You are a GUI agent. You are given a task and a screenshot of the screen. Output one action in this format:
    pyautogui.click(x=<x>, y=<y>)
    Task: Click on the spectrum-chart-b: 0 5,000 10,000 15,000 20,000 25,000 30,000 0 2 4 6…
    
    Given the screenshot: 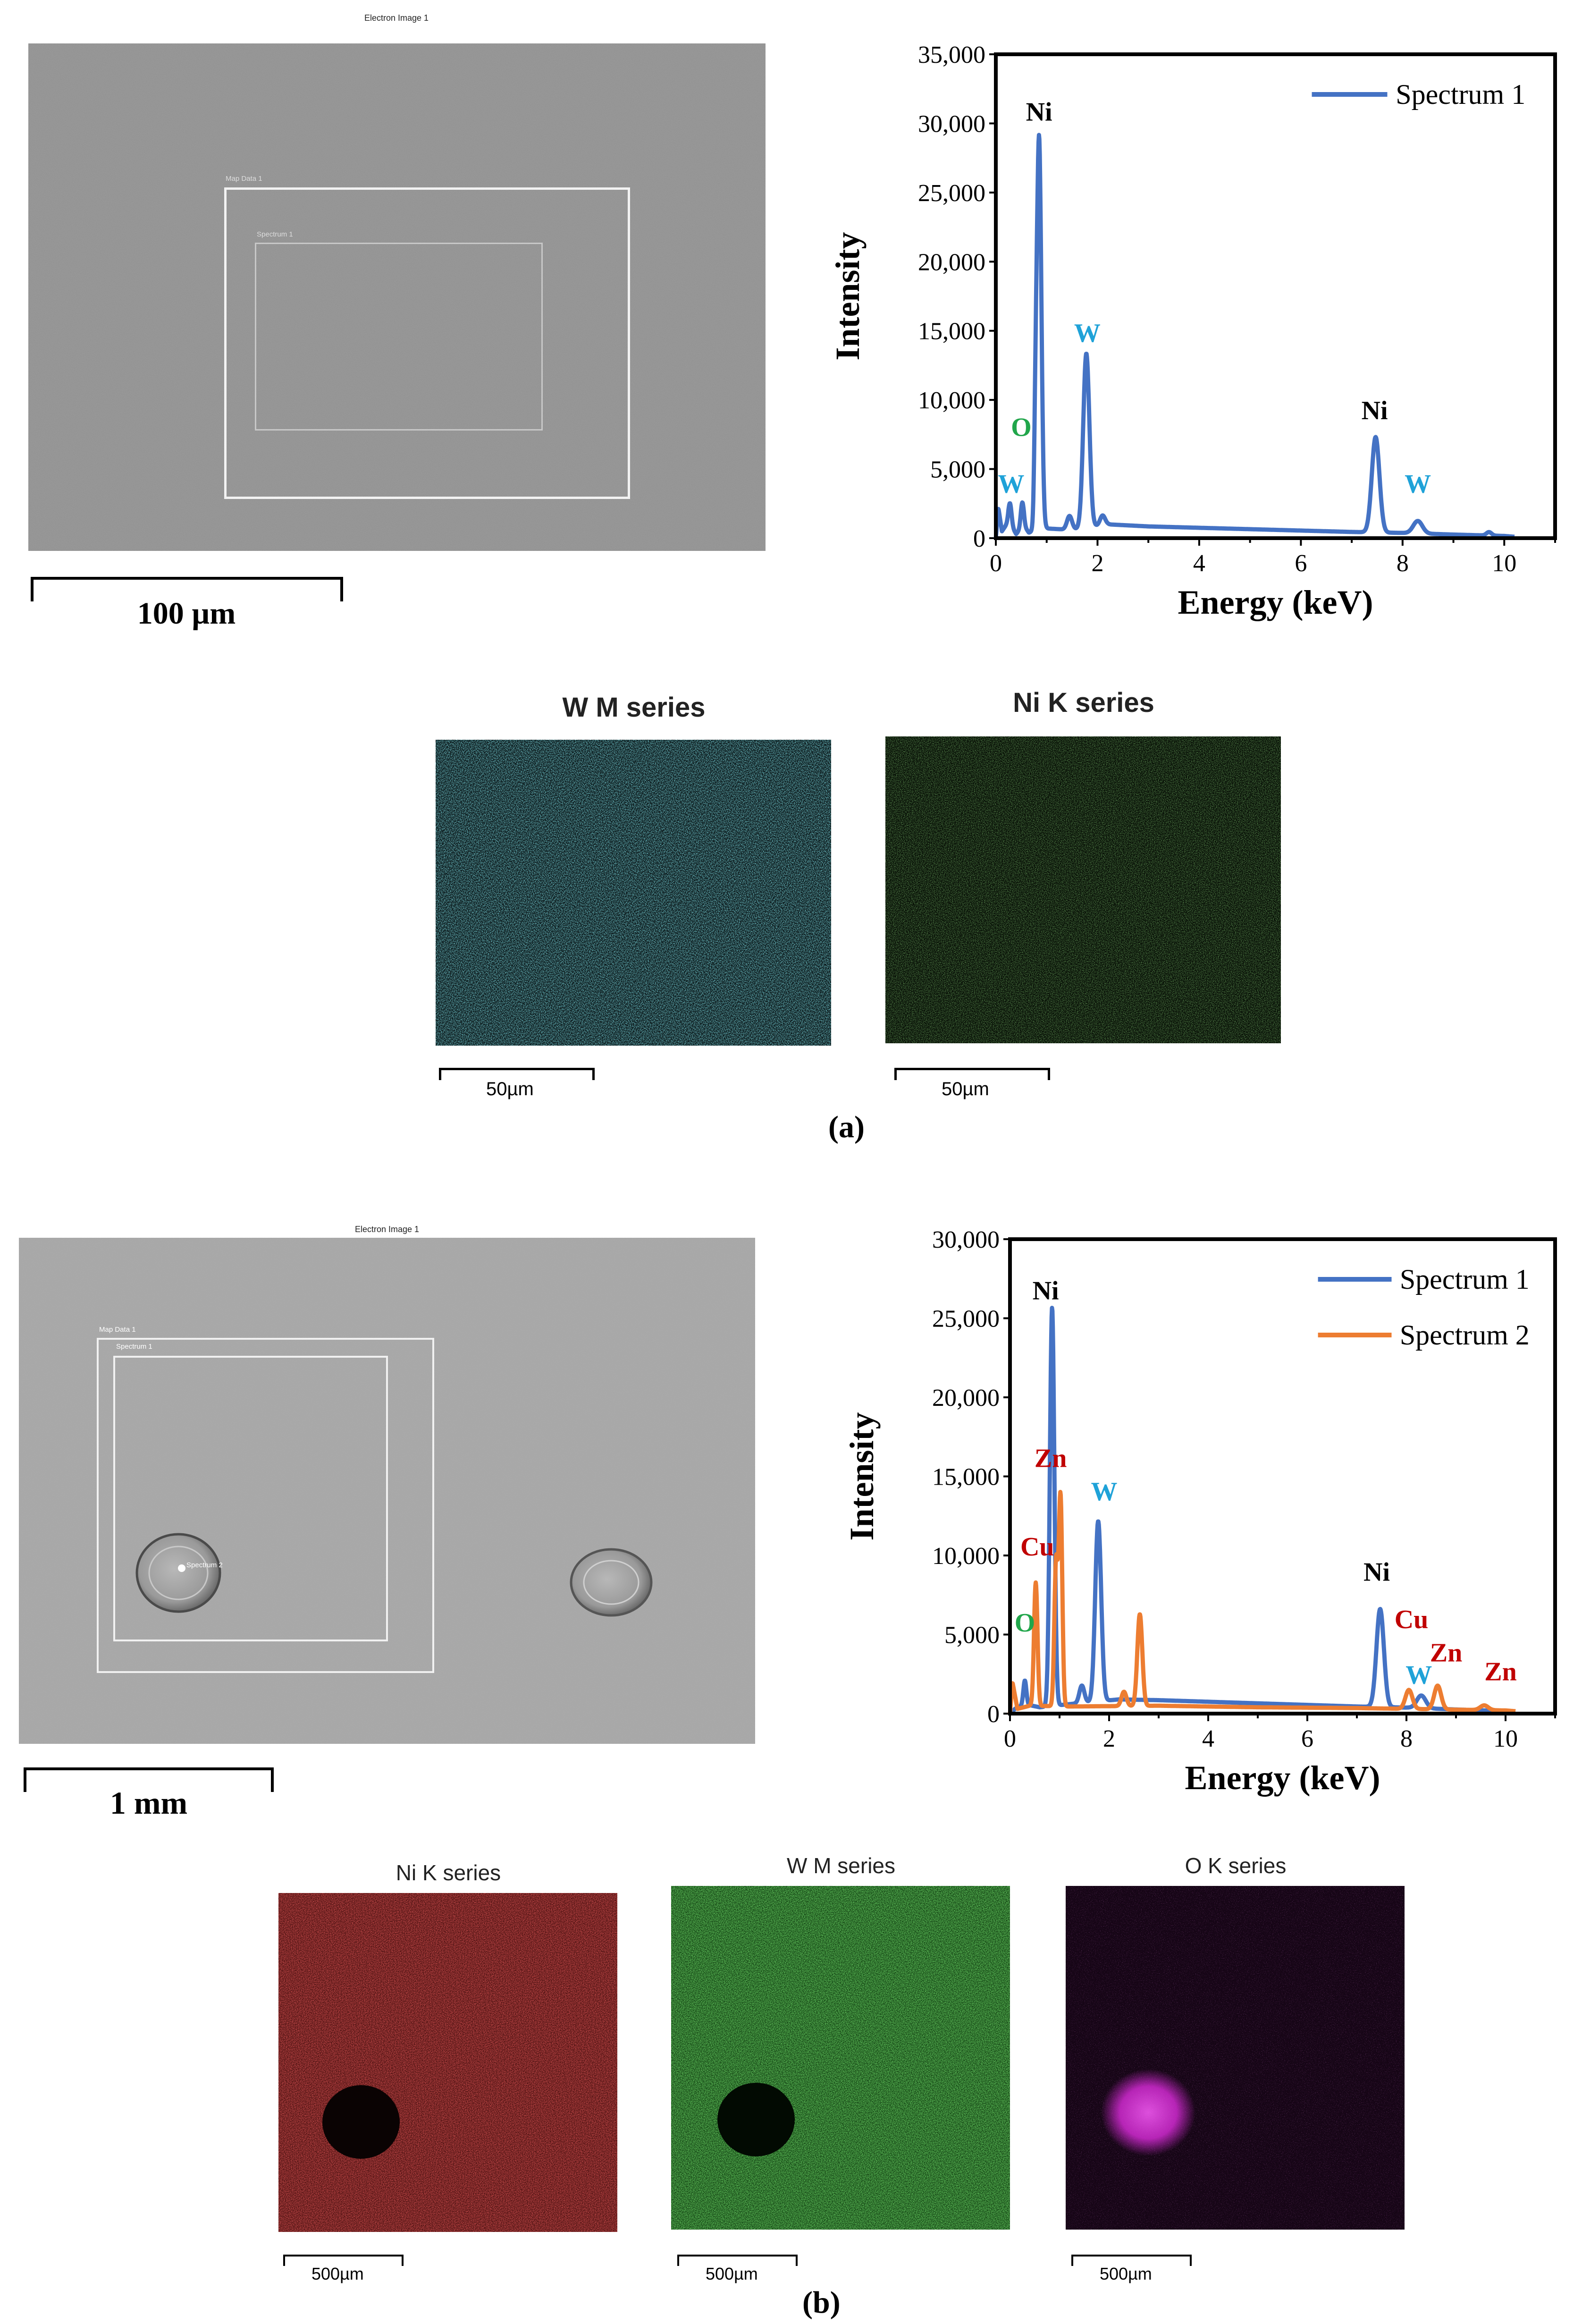 What is the action you would take?
    pyautogui.click(x=1194, y=1538)
    